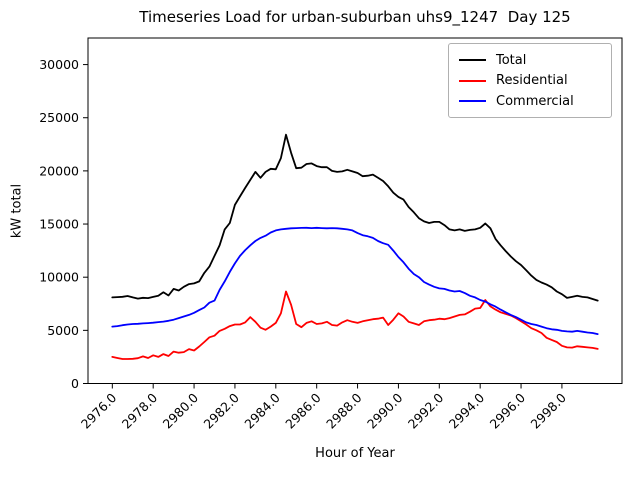 The width and height of the screenshot is (640, 480). What do you see at coordinates (59, 277) in the screenshot?
I see `y-tick-label: 10000` at bounding box center [59, 277].